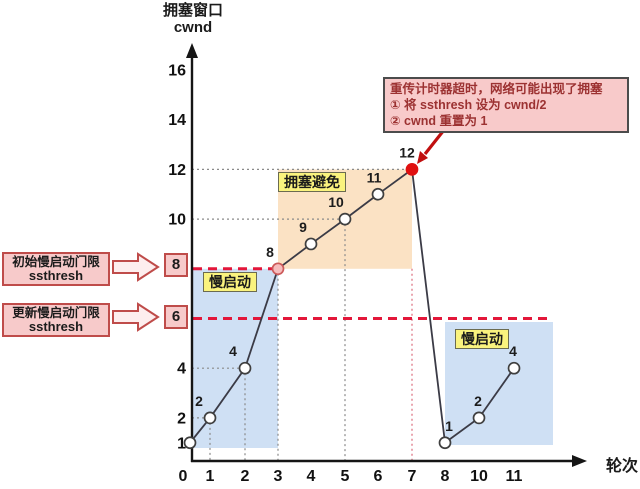 Image resolution: width=640 pixels, height=489 pixels. What do you see at coordinates (56, 326) in the screenshot?
I see `updated-ssthresh-subtitle: ssthresh` at bounding box center [56, 326].